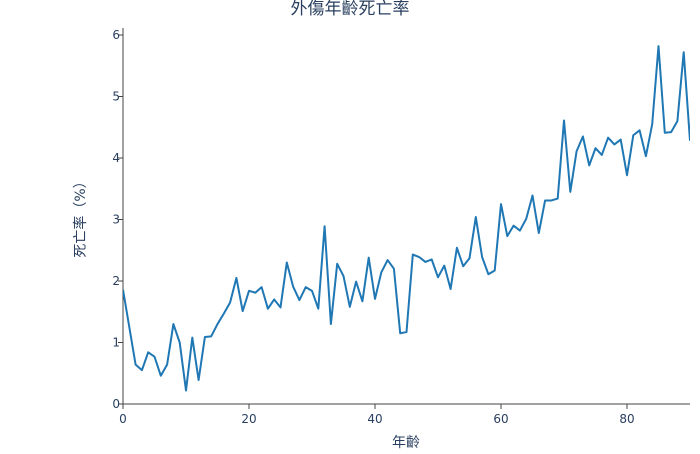 The height and width of the screenshot is (454, 700). Describe the element at coordinates (116, 343) in the screenshot. I see `y-tick-label: 1` at that location.